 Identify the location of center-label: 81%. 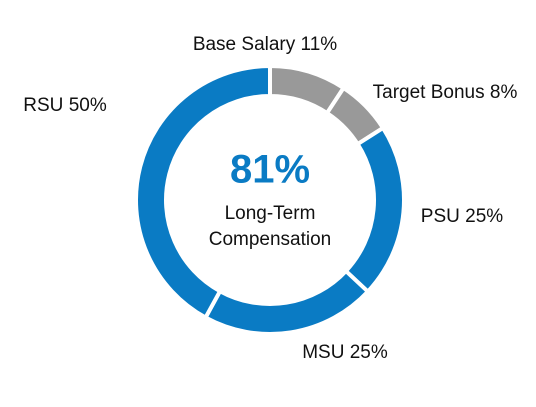
(270, 170).